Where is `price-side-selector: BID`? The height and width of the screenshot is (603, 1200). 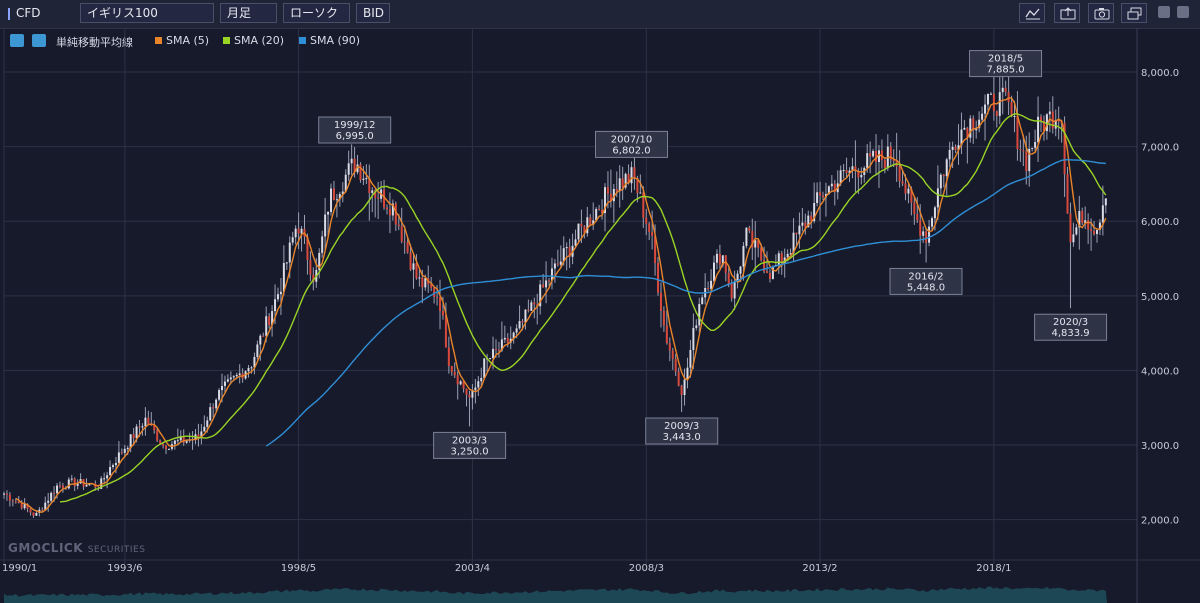
price-side-selector: BID is located at coordinates (373, 13).